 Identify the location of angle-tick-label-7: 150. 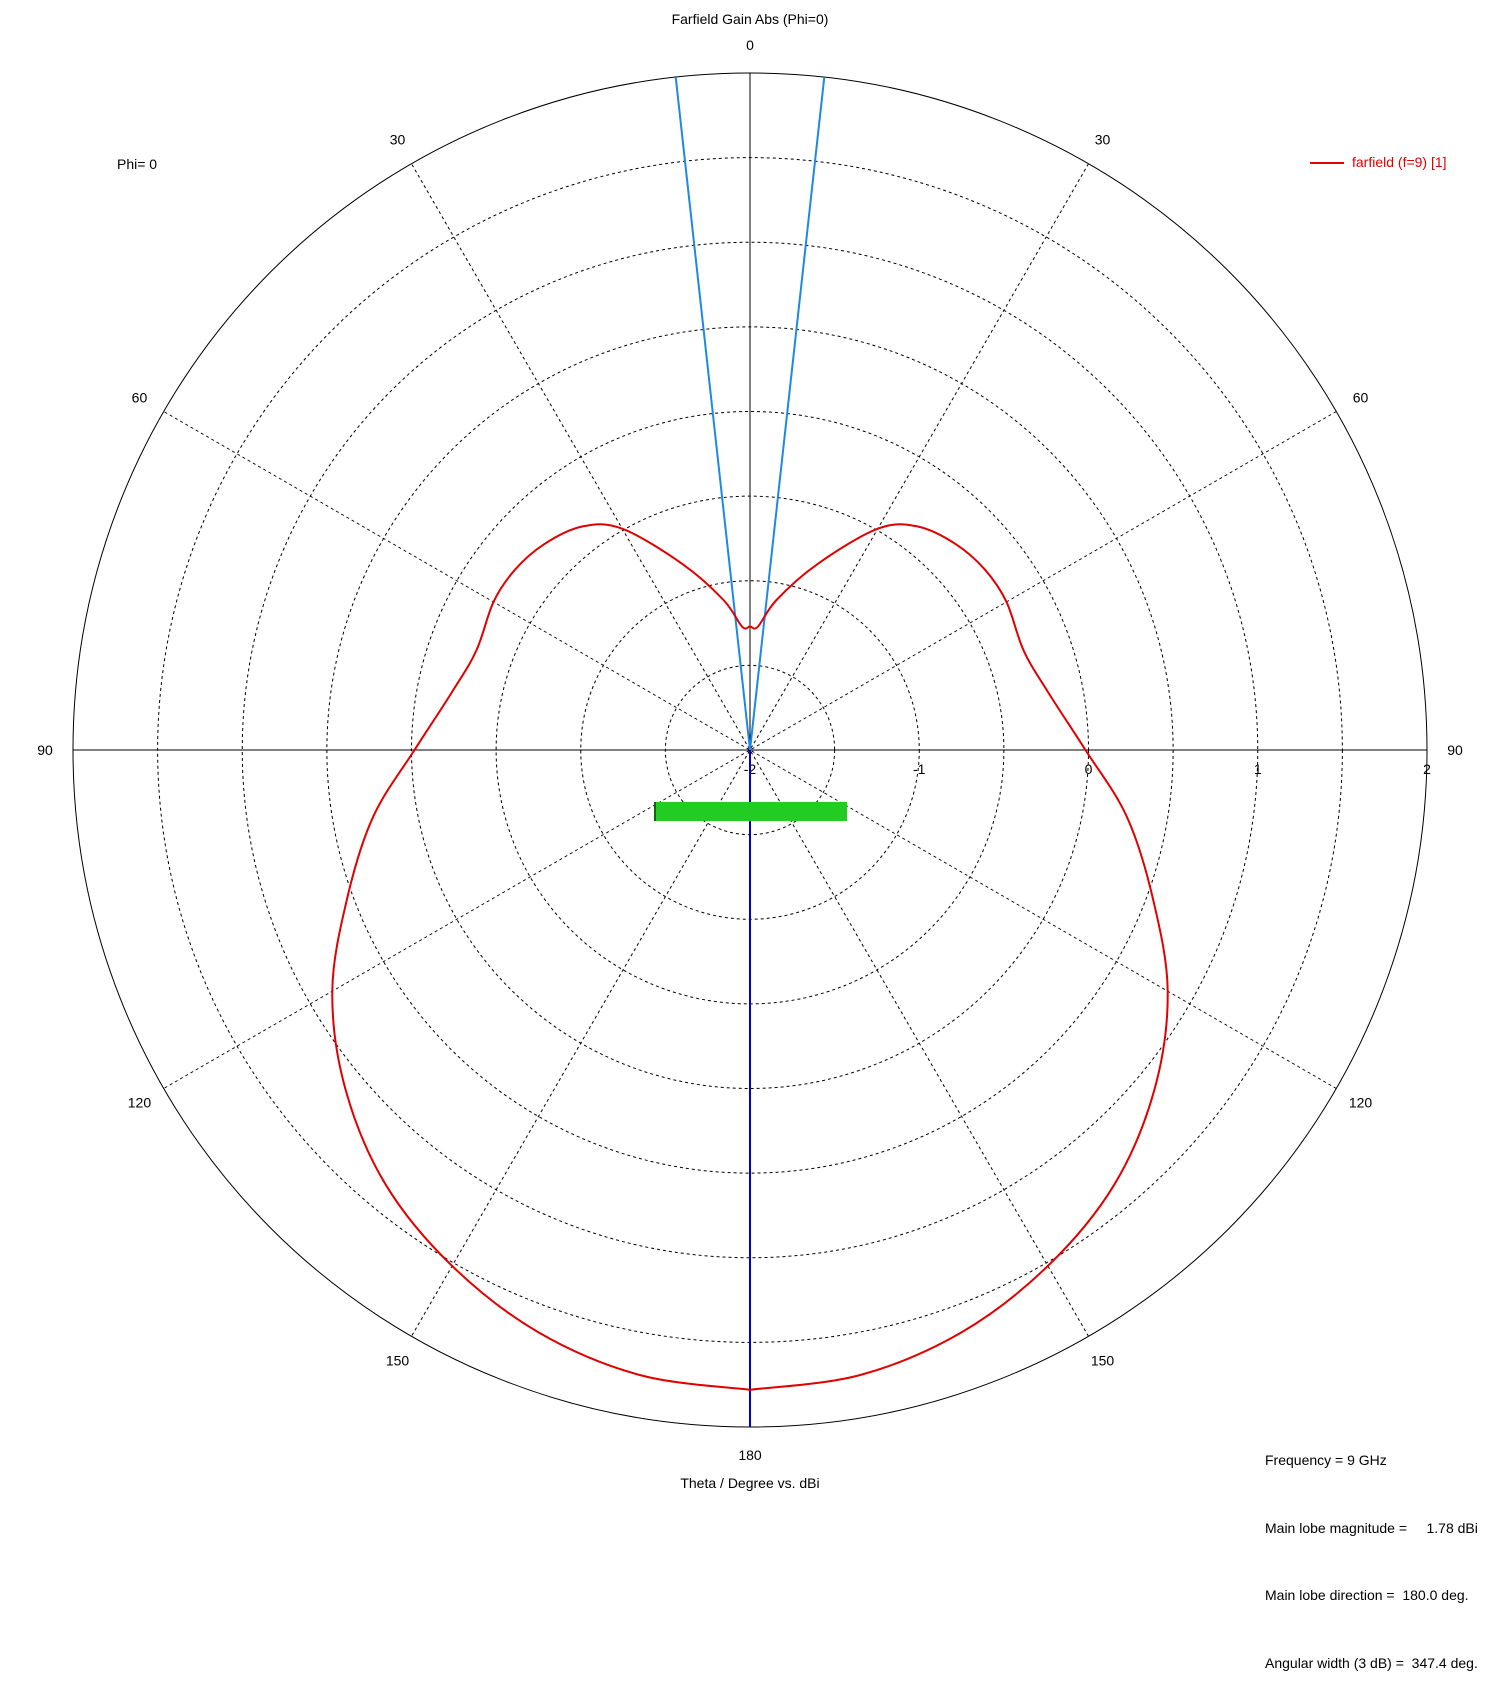
(398, 1361).